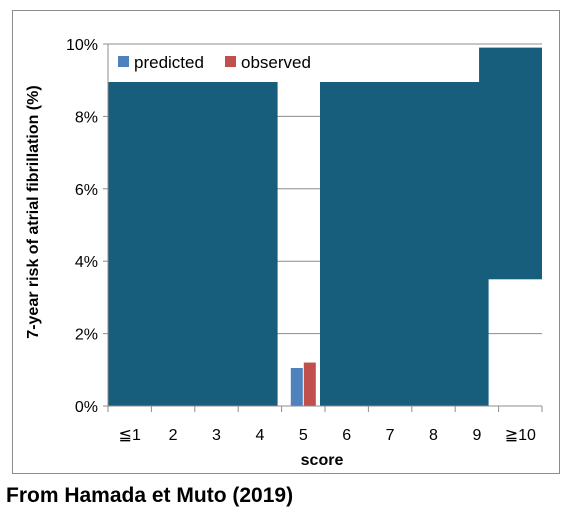  Describe the element at coordinates (33, 211) in the screenshot. I see `y-axis-label: 7-year risk of atrial fibrillation (%)` at that location.